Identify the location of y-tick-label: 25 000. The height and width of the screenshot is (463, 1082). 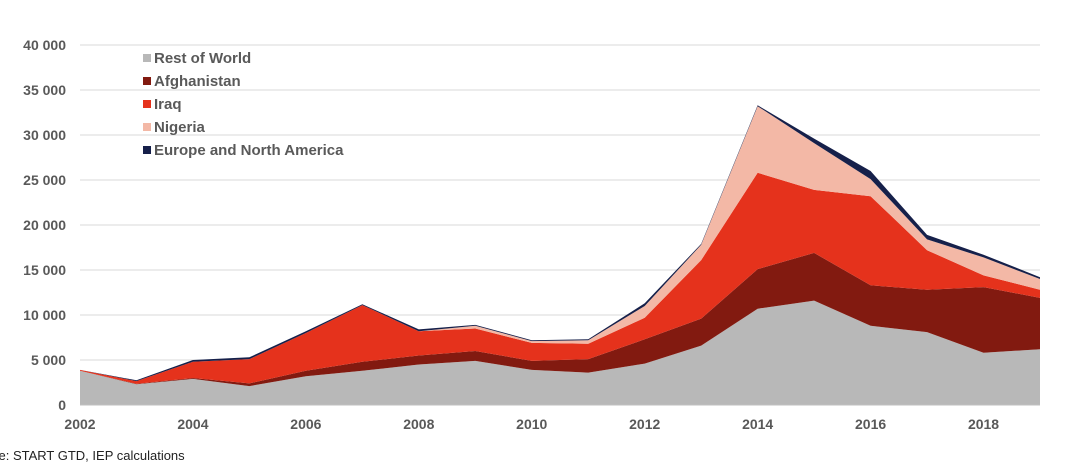
(44, 180).